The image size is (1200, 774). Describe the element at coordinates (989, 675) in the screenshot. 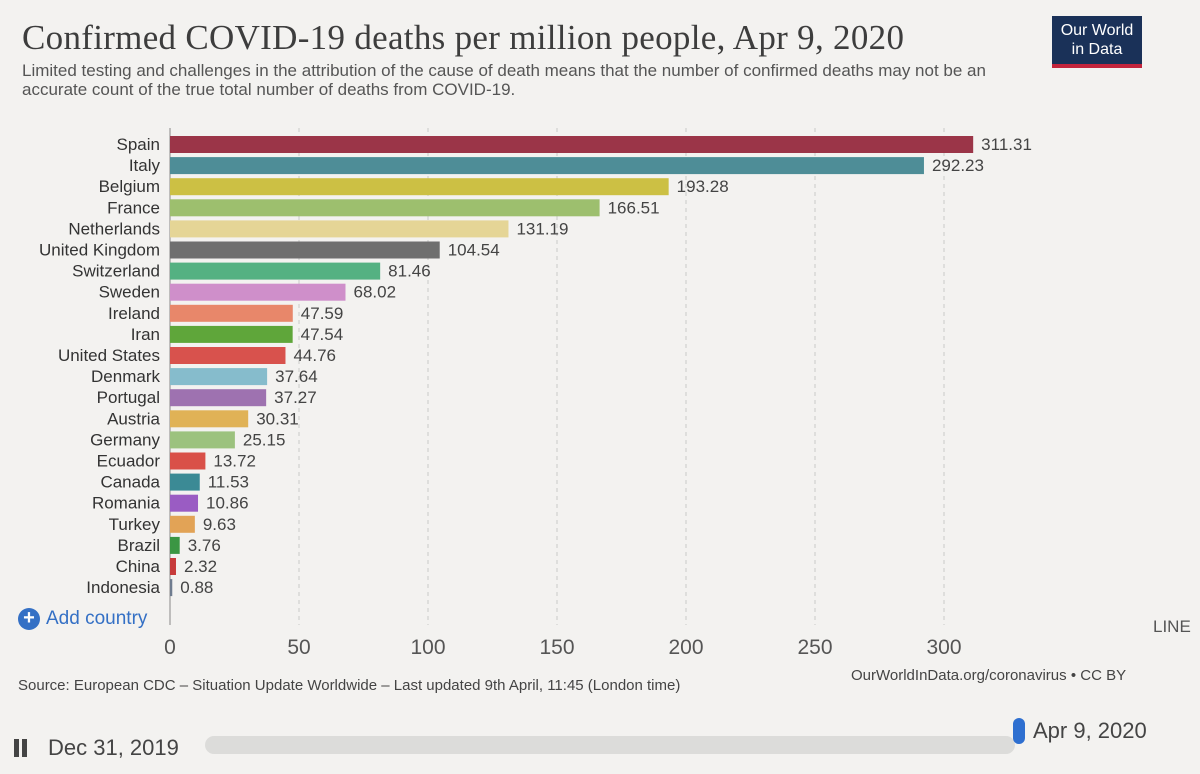

I see `credit-link: OurWorldInData.org/coronavirus • CC BY` at that location.